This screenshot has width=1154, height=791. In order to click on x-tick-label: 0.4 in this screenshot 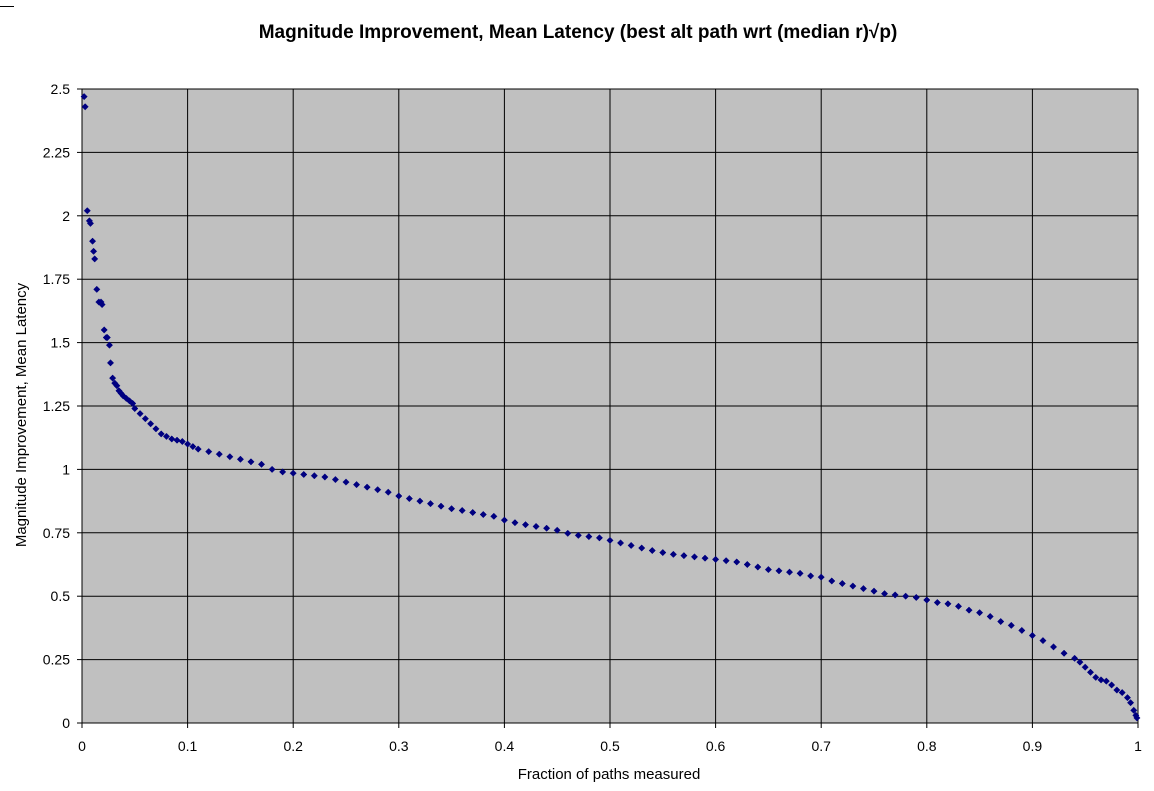, I will do `click(505, 746)`.